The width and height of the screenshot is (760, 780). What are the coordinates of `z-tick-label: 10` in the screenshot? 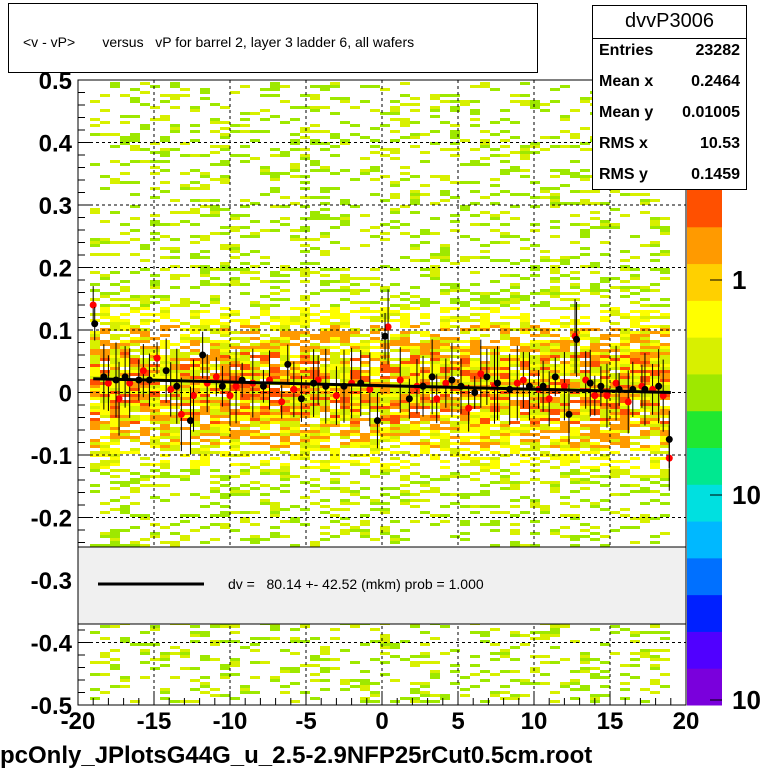 It's located at (746, 495).